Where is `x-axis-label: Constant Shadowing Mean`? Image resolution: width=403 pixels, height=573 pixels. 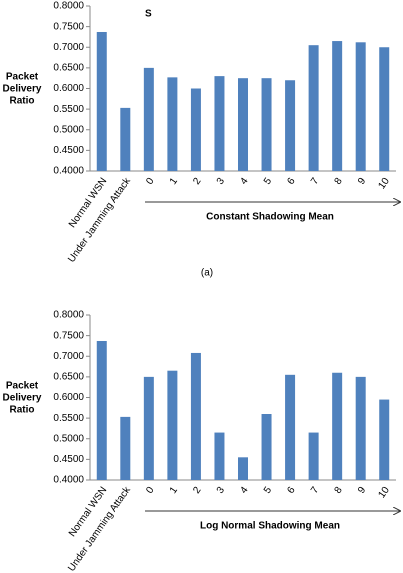
x-axis-label: Constant Shadowing Mean is located at coordinates (270, 217).